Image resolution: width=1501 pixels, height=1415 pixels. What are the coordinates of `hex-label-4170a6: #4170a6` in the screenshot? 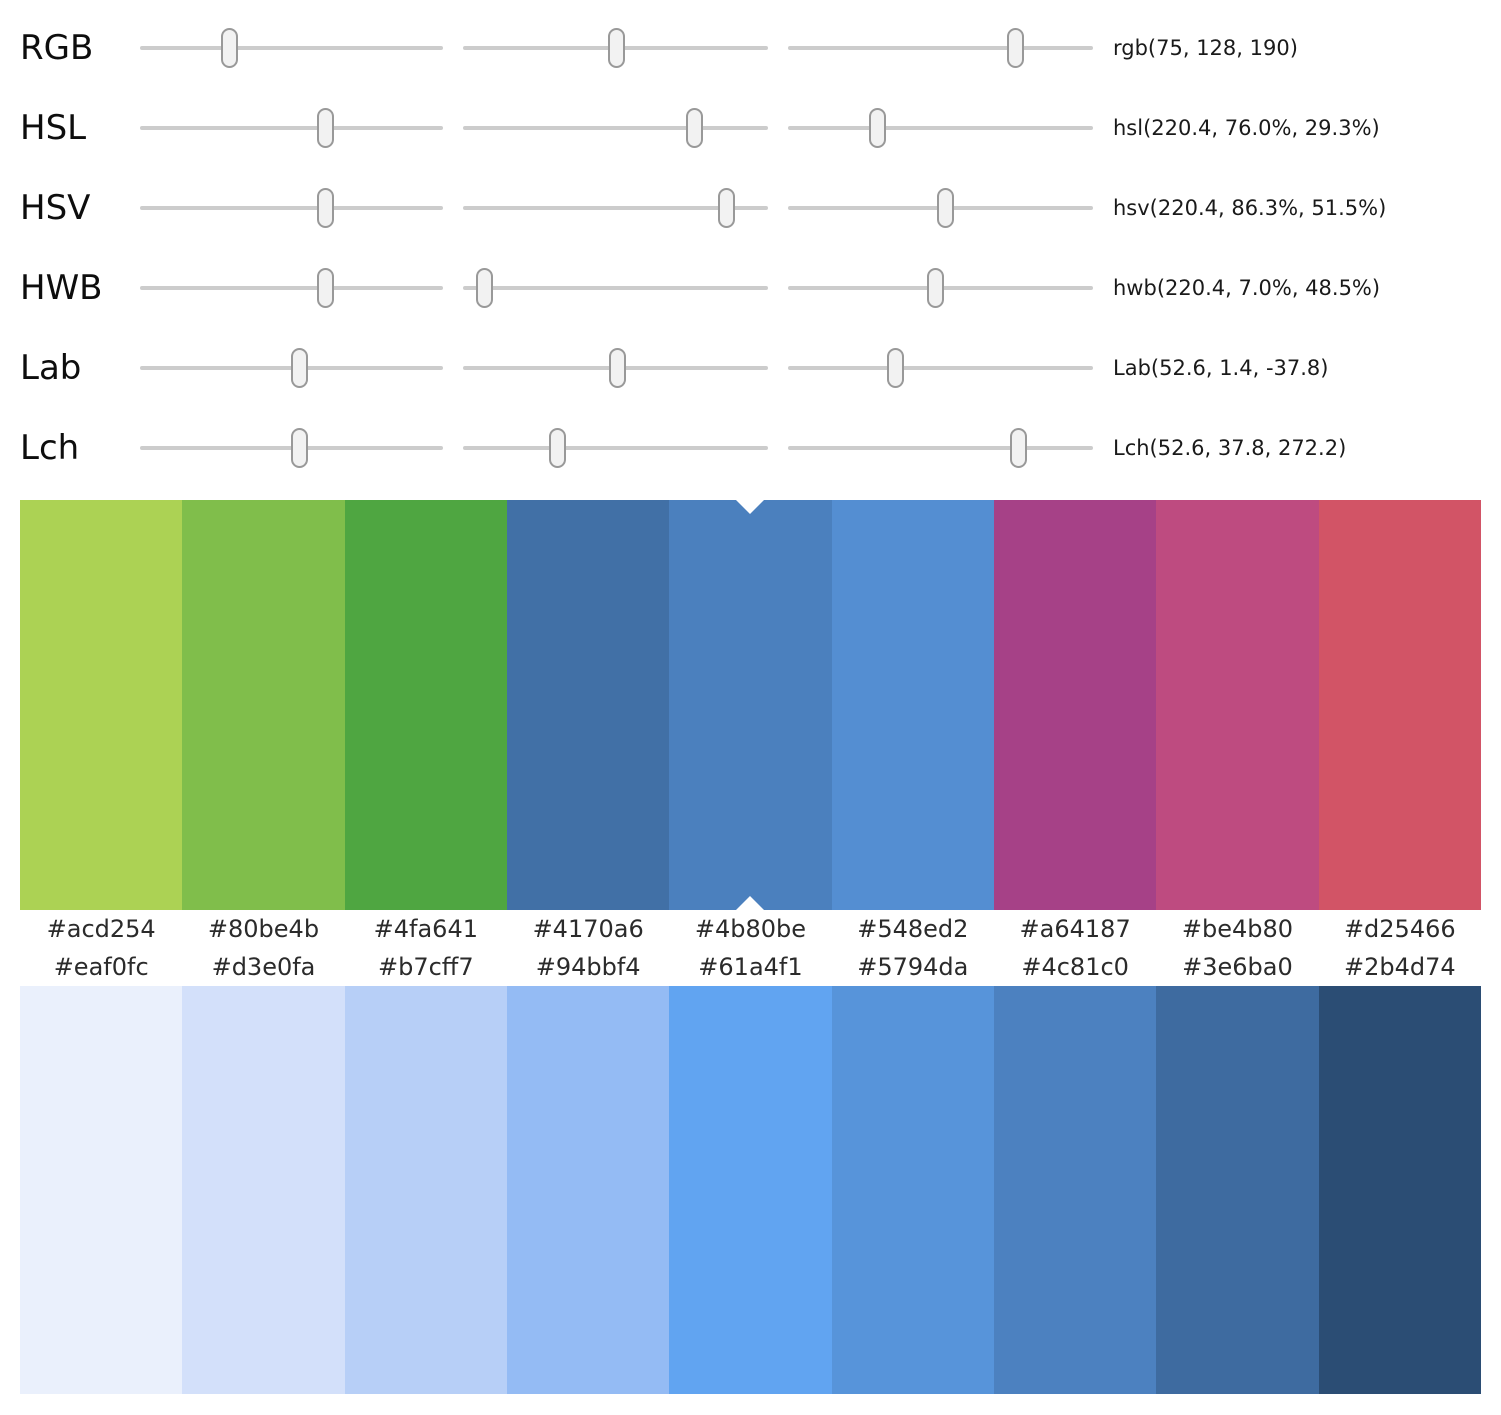 It's located at (588, 929).